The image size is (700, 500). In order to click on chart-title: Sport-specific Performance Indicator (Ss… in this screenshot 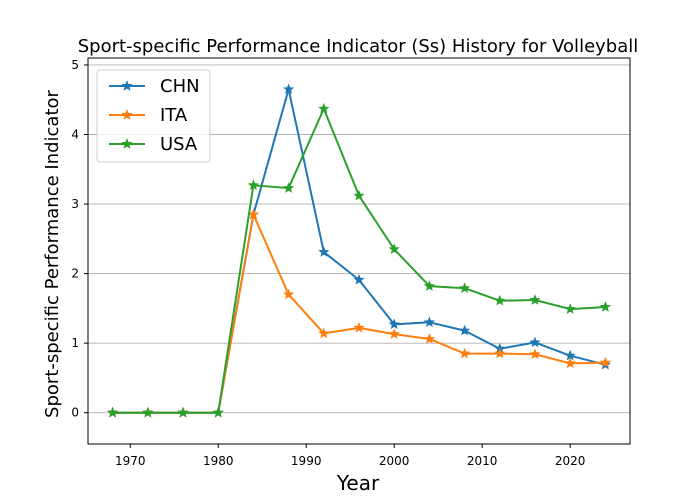, I will do `click(358, 46)`.